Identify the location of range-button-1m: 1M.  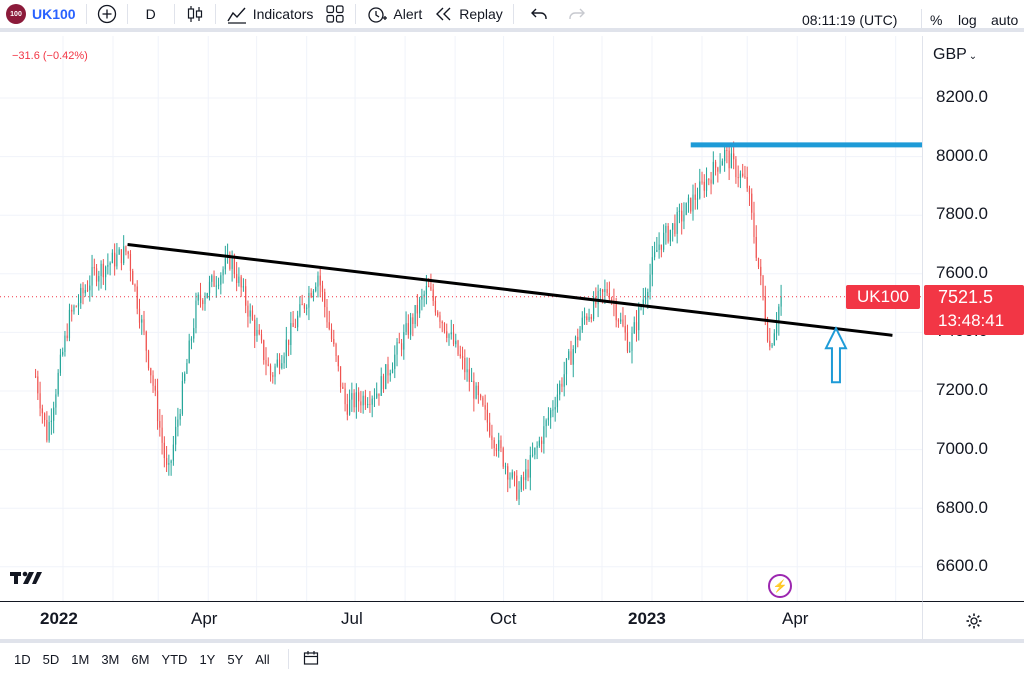
(80, 659).